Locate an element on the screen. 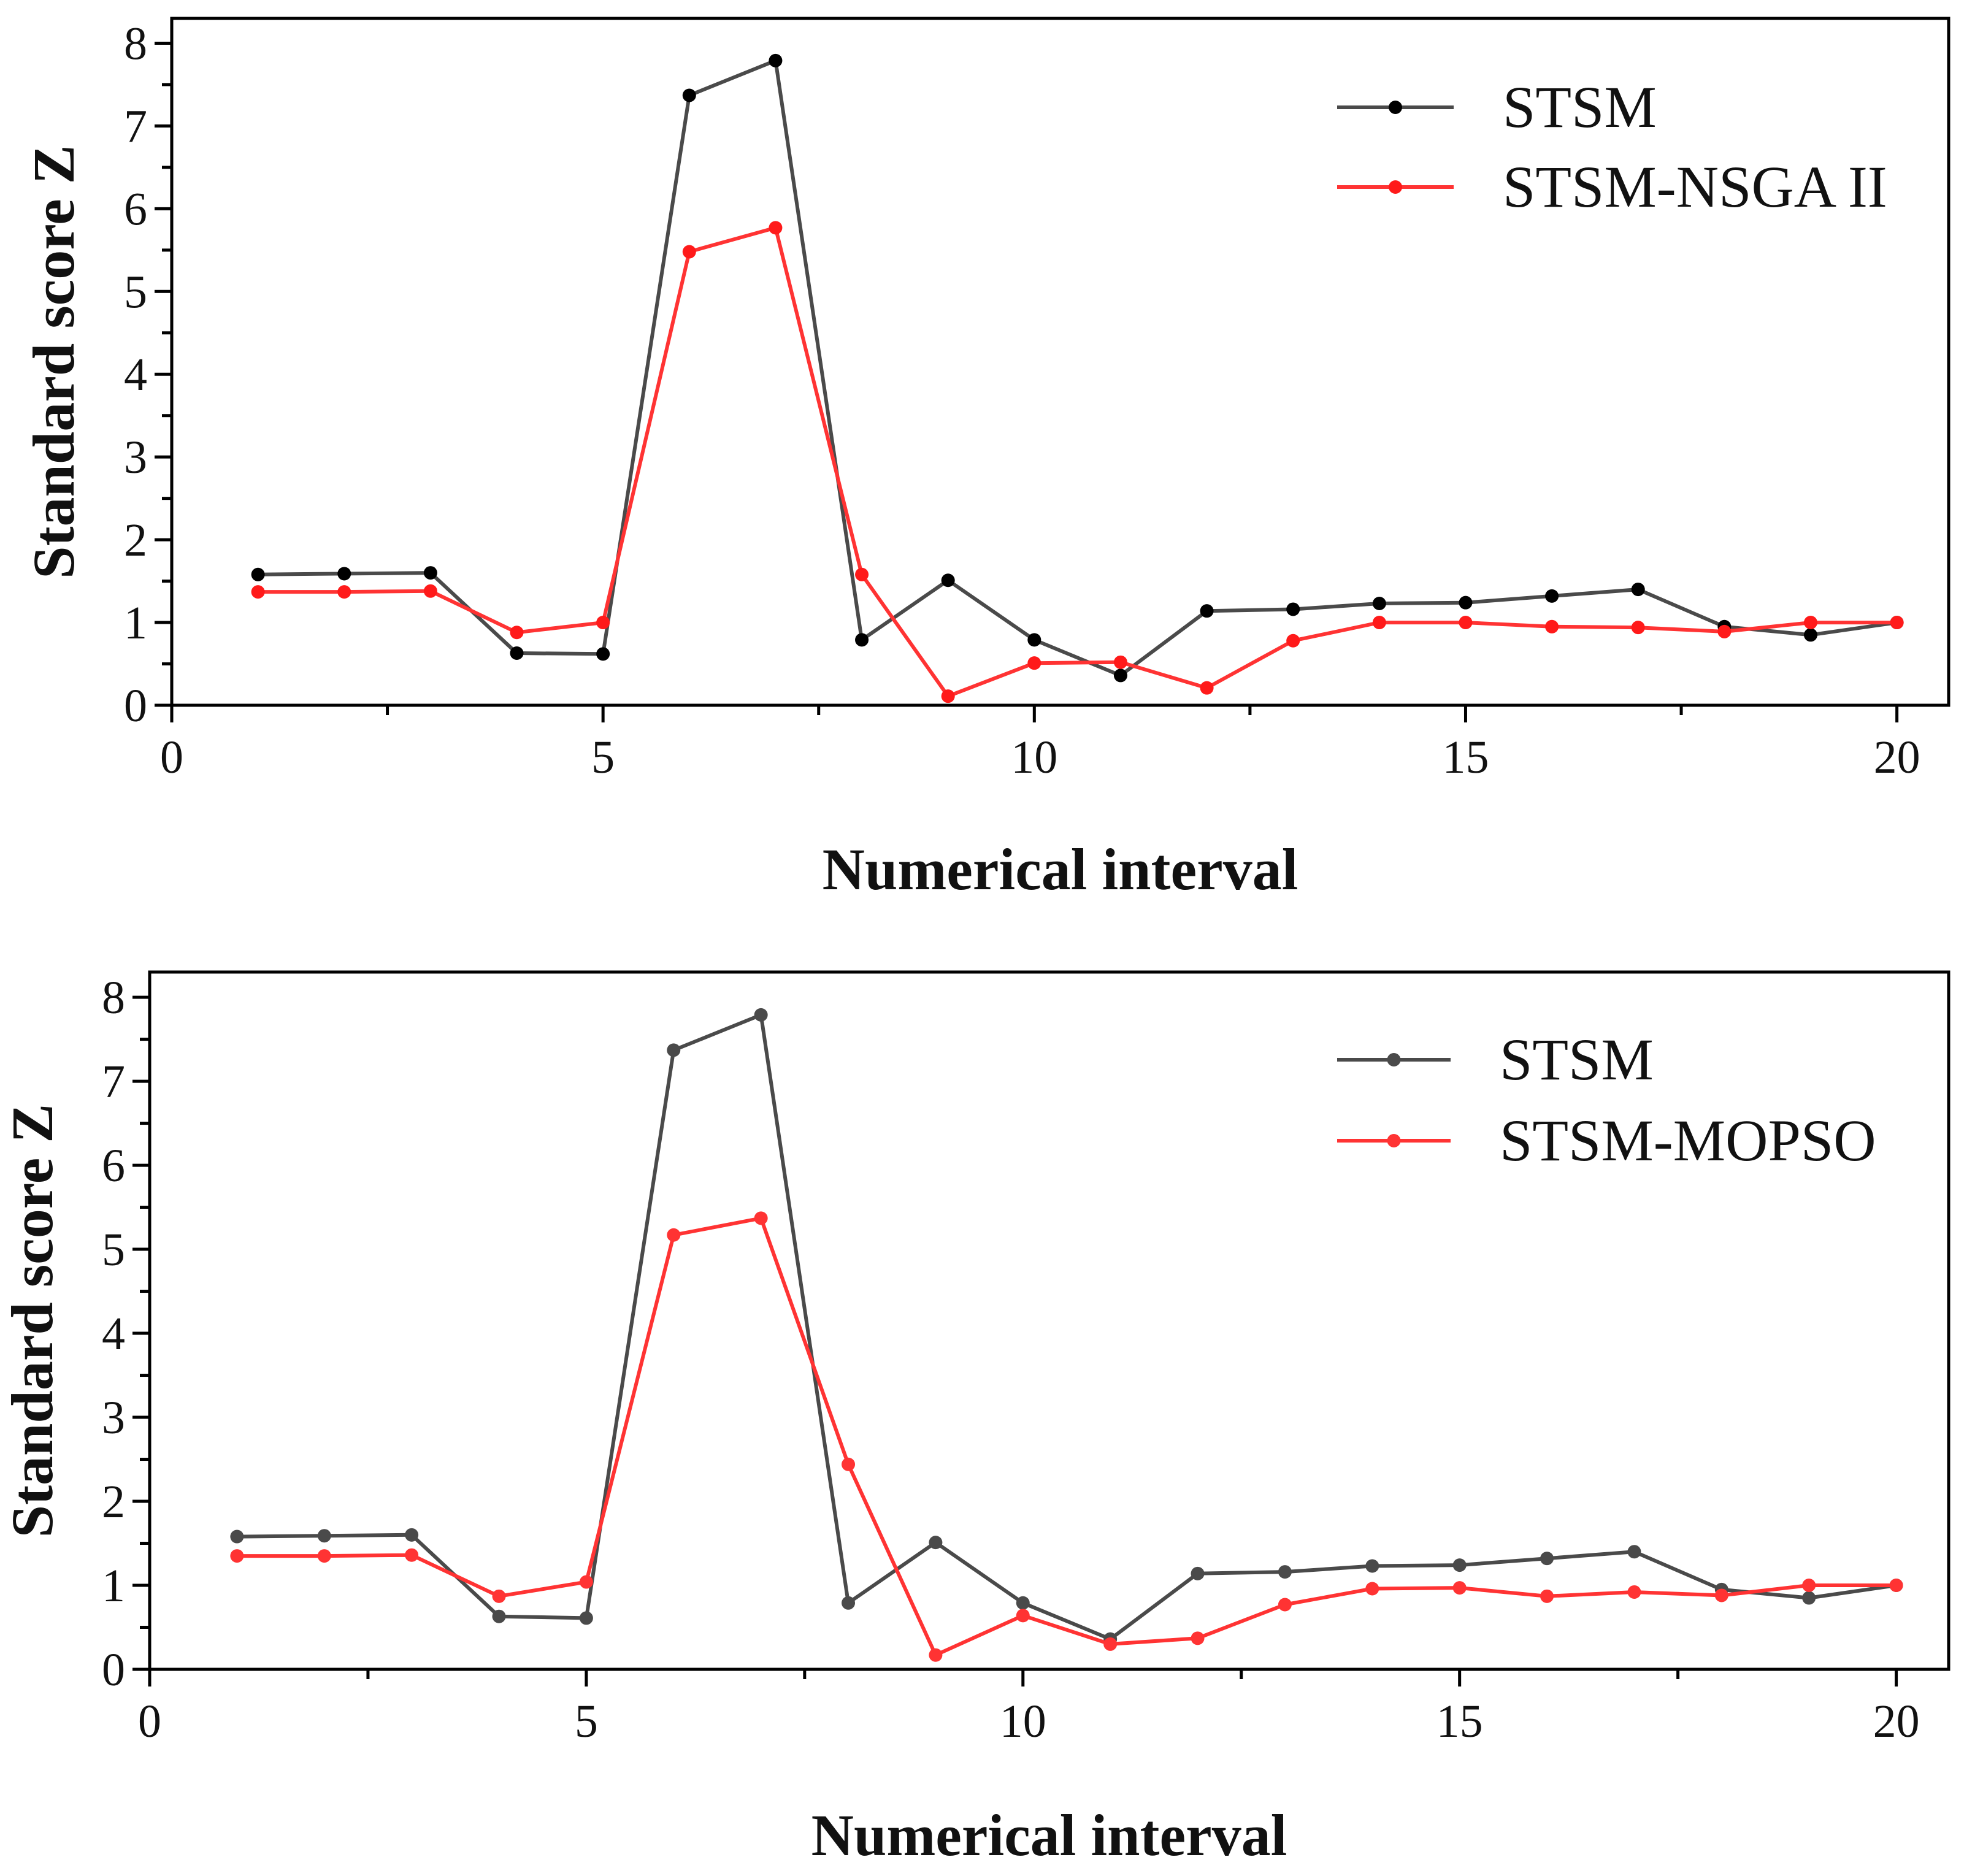 This screenshot has width=1983, height=1876. y-tick-label: 4 is located at coordinates (113, 1334).